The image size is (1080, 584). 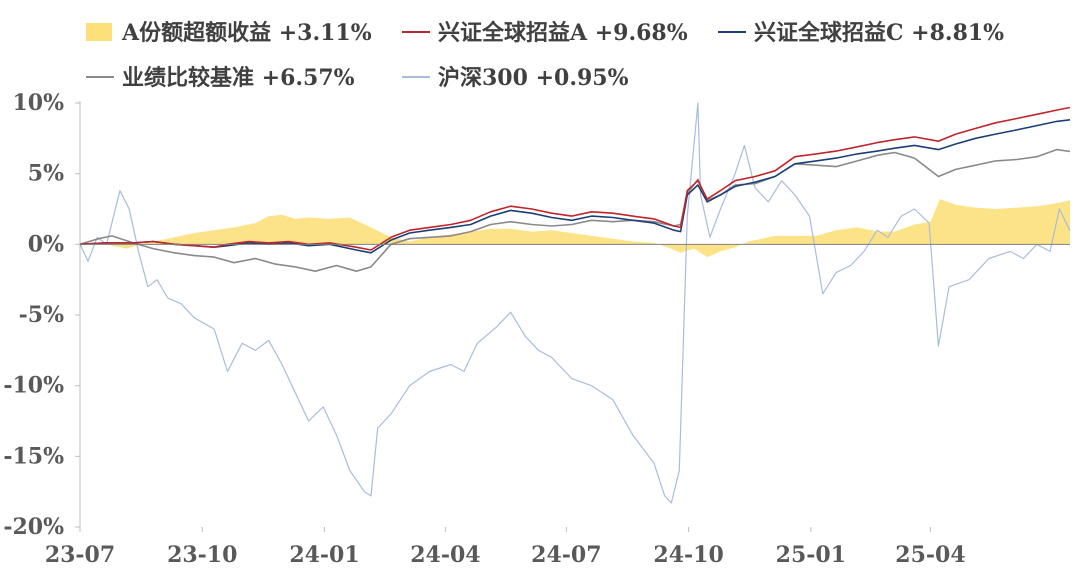 What do you see at coordinates (688, 555) in the screenshot?
I see `x-tick-label: 24-10` at bounding box center [688, 555].